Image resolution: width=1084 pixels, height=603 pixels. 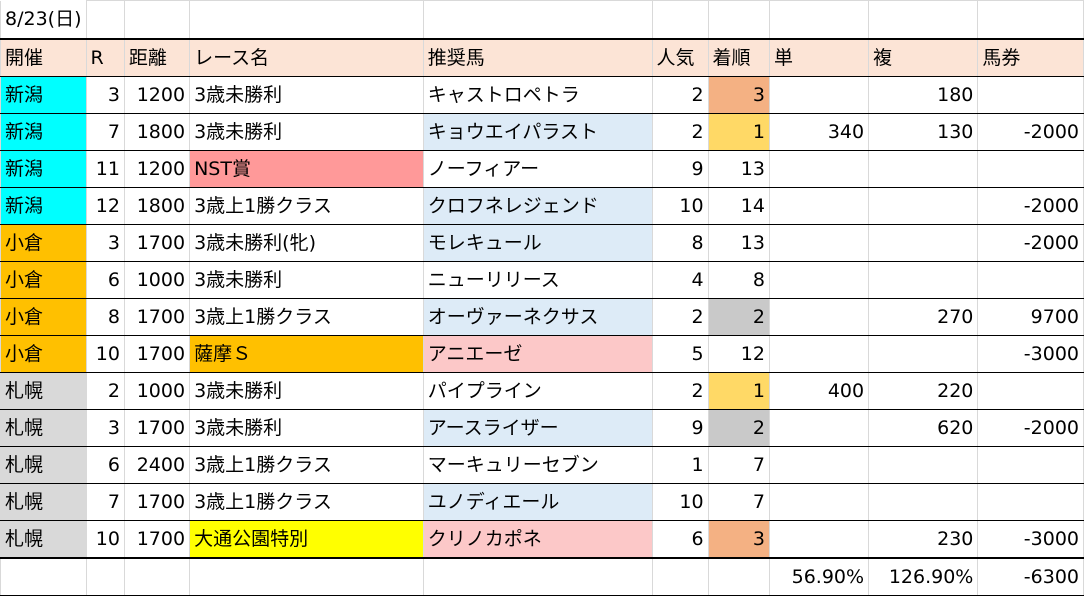 What do you see at coordinates (537, 242) in the screenshot?
I see `horse-name-cell: モレキュール` at bounding box center [537, 242].